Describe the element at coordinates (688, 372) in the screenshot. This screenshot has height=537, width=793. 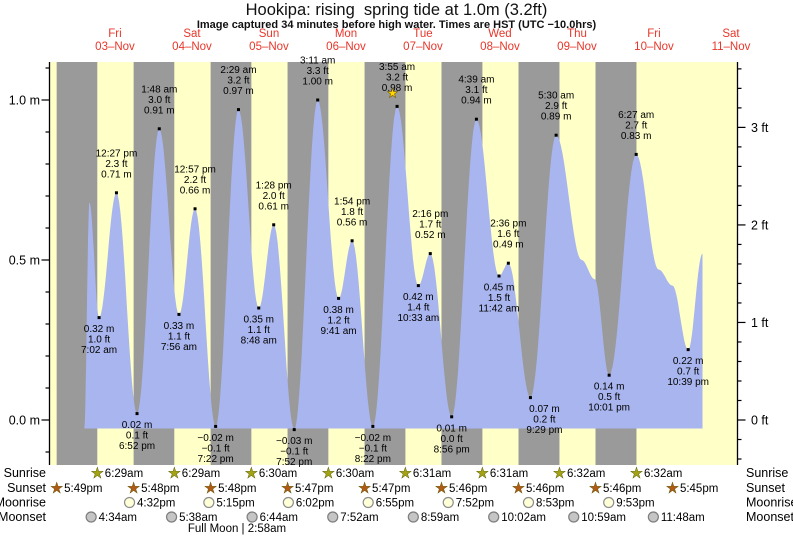
I see `tide-low-annotation: 0.7 ft` at that location.